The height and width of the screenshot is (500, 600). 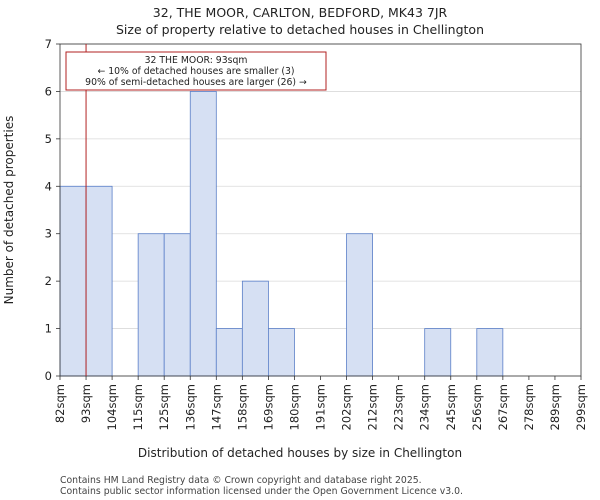 I want to click on x-tick-label: 115sqm, so click(x=138, y=407).